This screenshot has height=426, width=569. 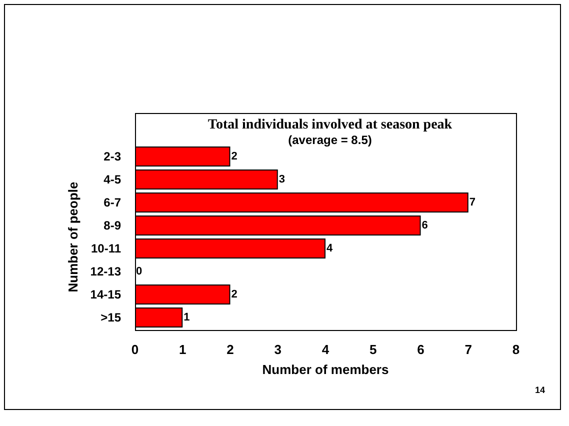 I want to click on x-tick-label: 6, so click(x=420, y=349).